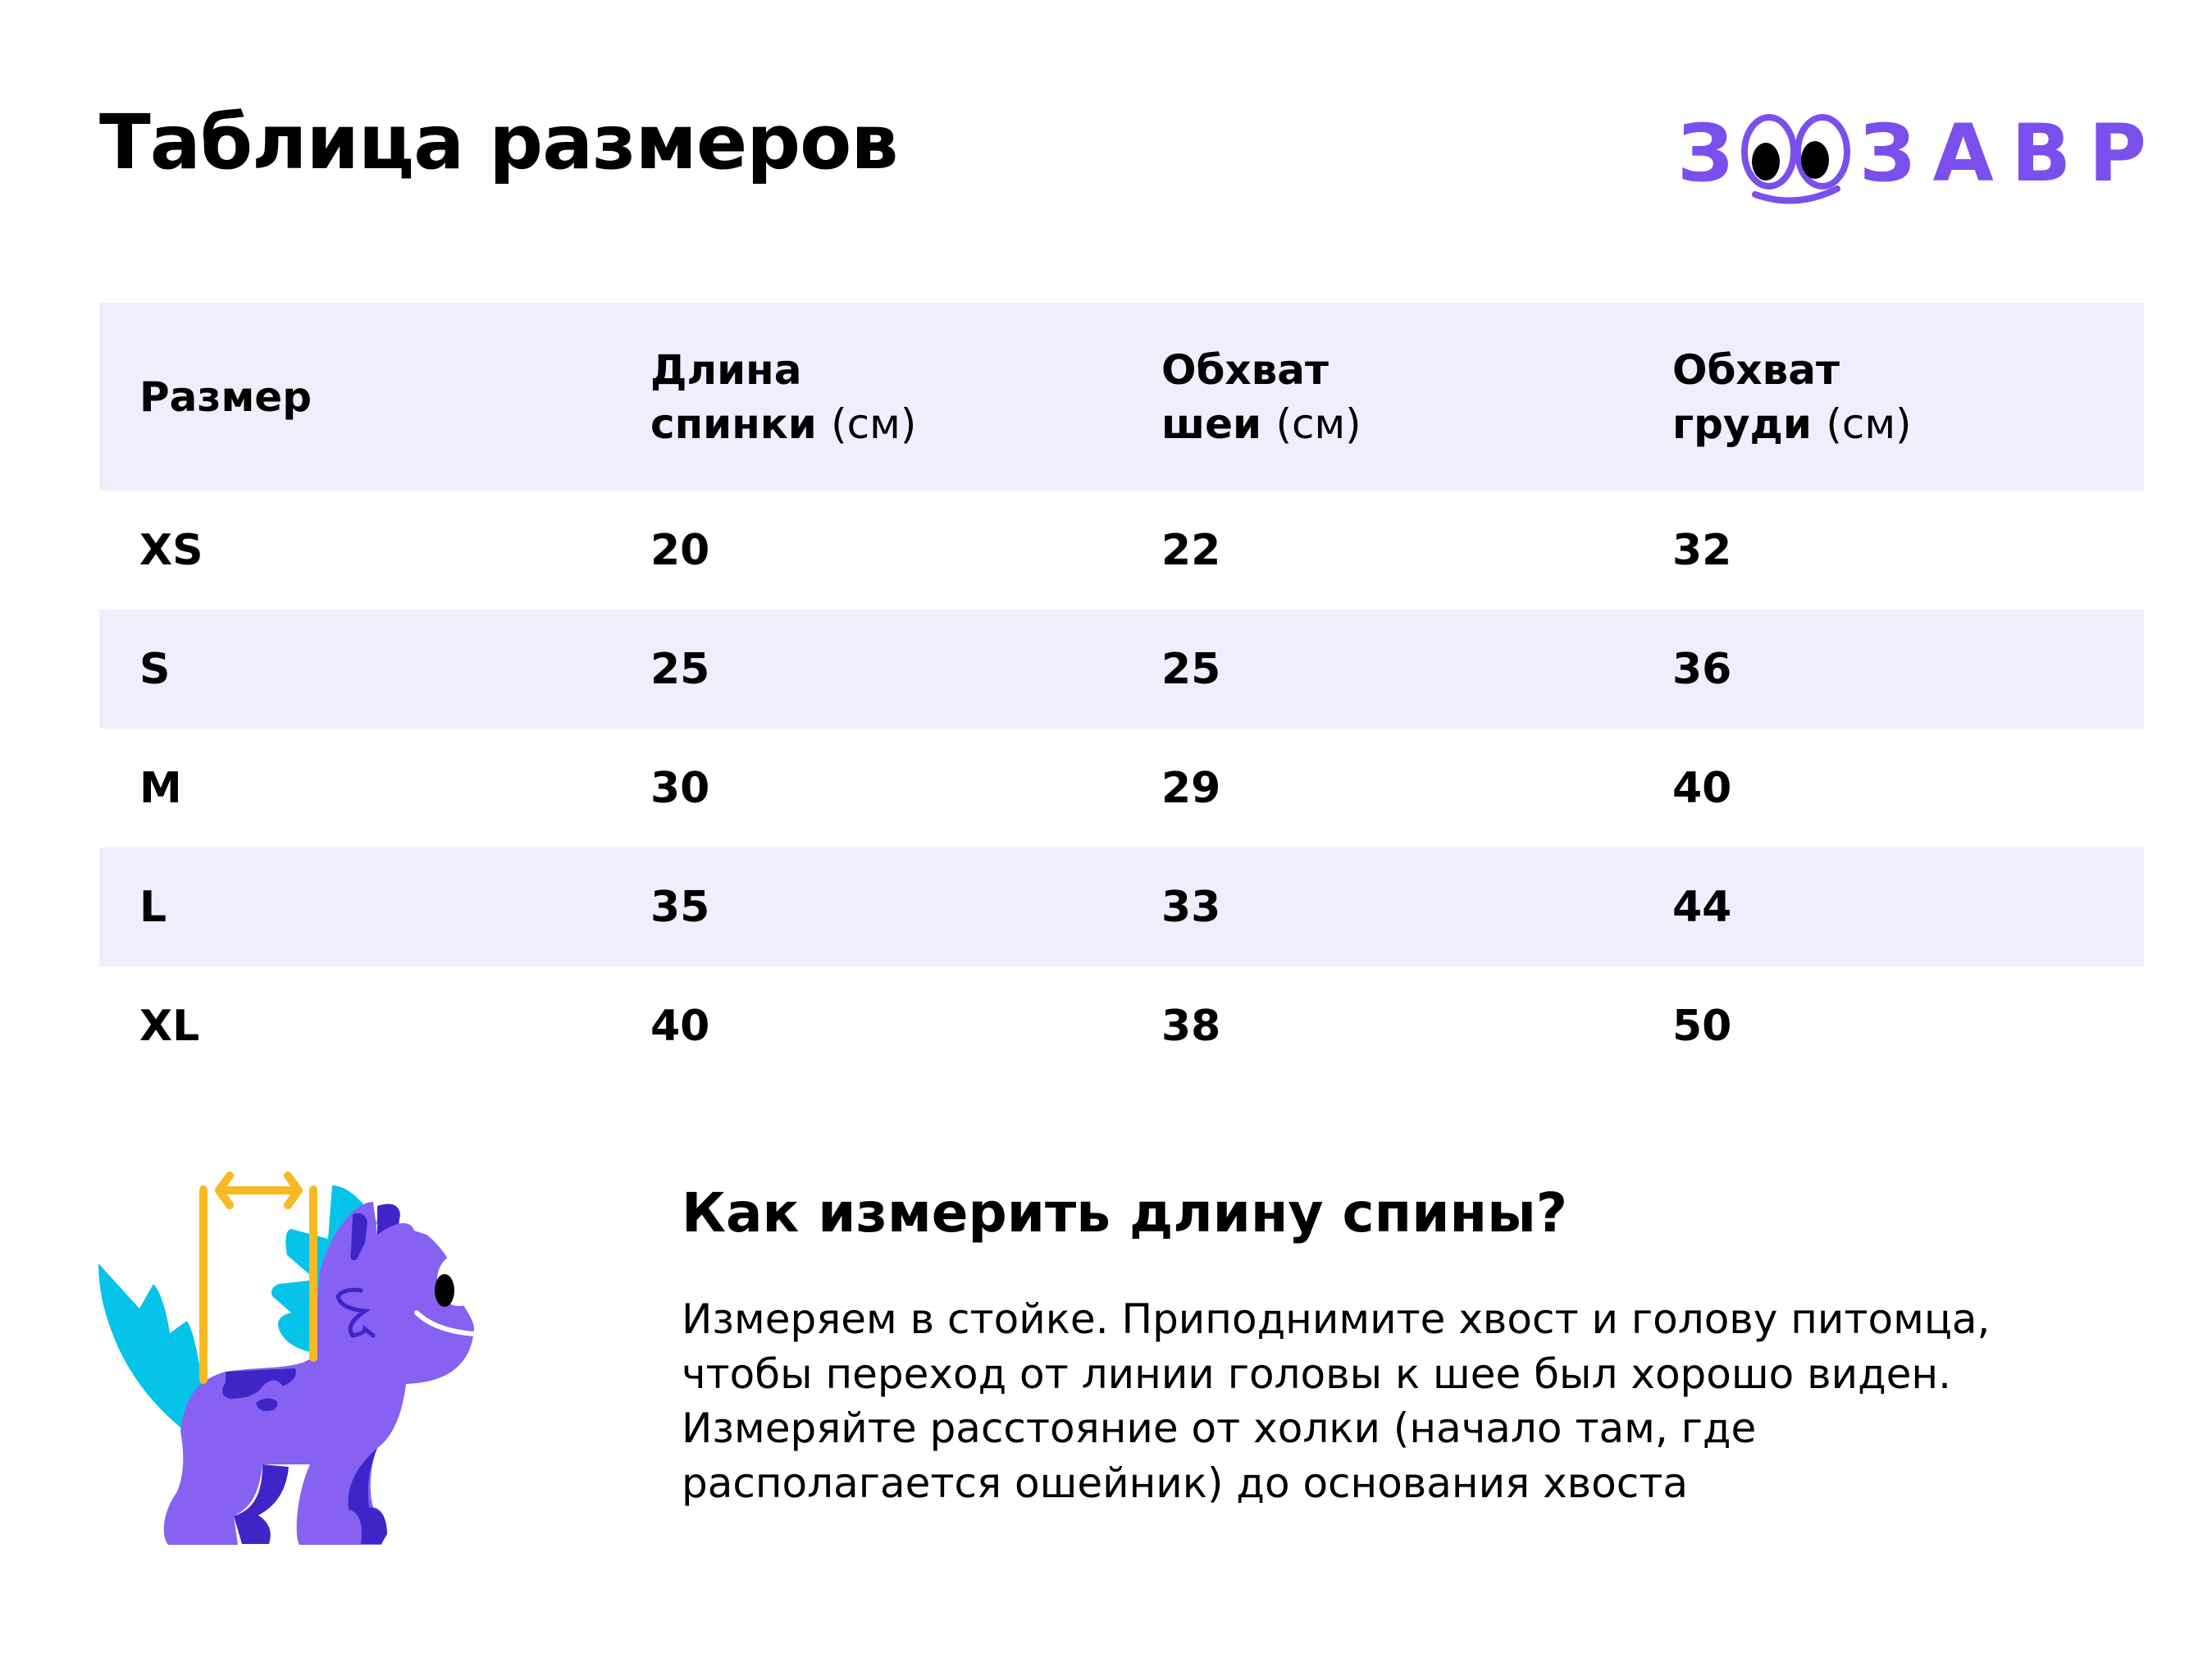 Image resolution: width=2212 pixels, height=1658 pixels. Describe the element at coordinates (2003, 153) in the screenshot. I see `svg-text: ЗАВР` at that location.